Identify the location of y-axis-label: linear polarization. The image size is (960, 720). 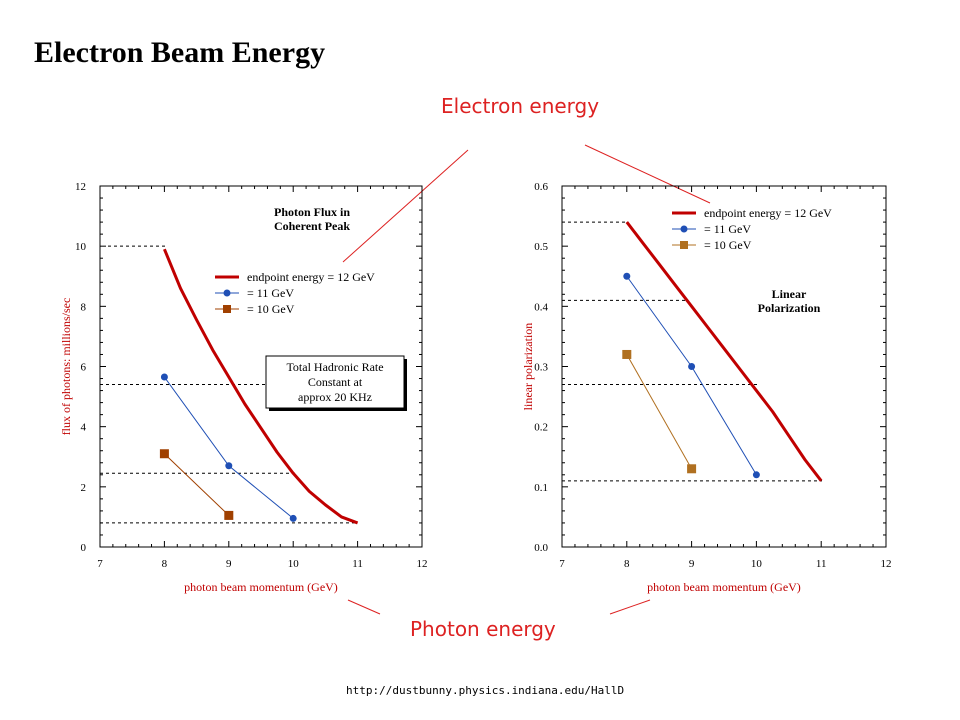
(528, 367).